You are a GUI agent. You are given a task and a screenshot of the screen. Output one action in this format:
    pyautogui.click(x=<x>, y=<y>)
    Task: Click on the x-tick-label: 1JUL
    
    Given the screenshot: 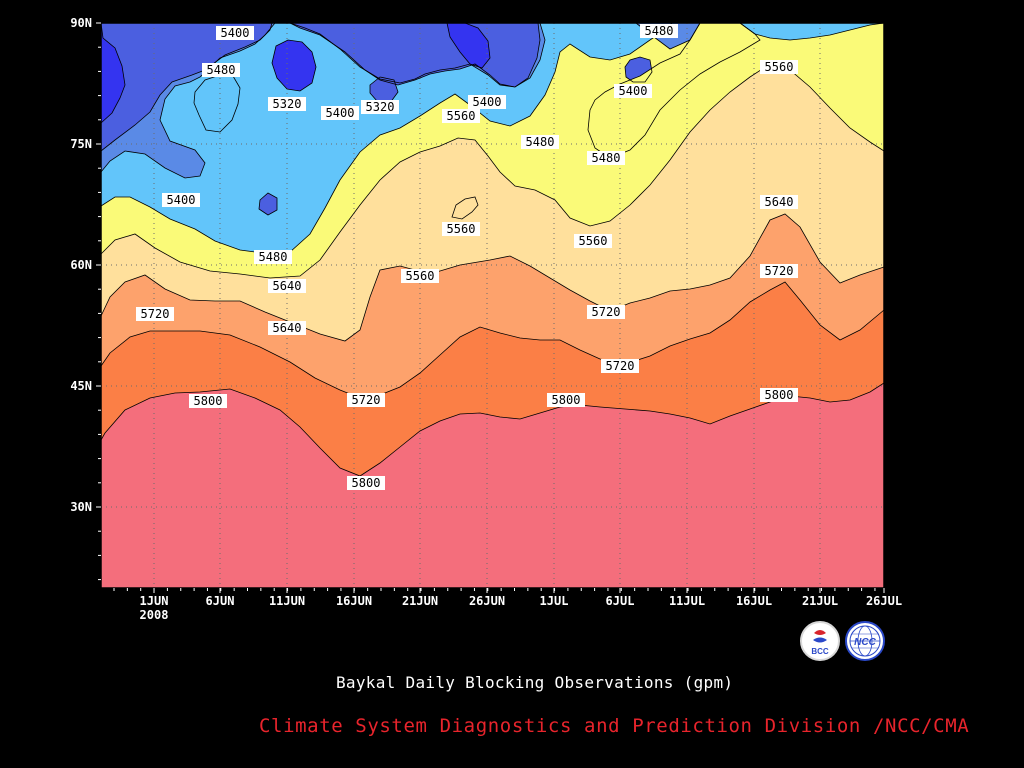 What is the action you would take?
    pyautogui.click(x=554, y=601)
    